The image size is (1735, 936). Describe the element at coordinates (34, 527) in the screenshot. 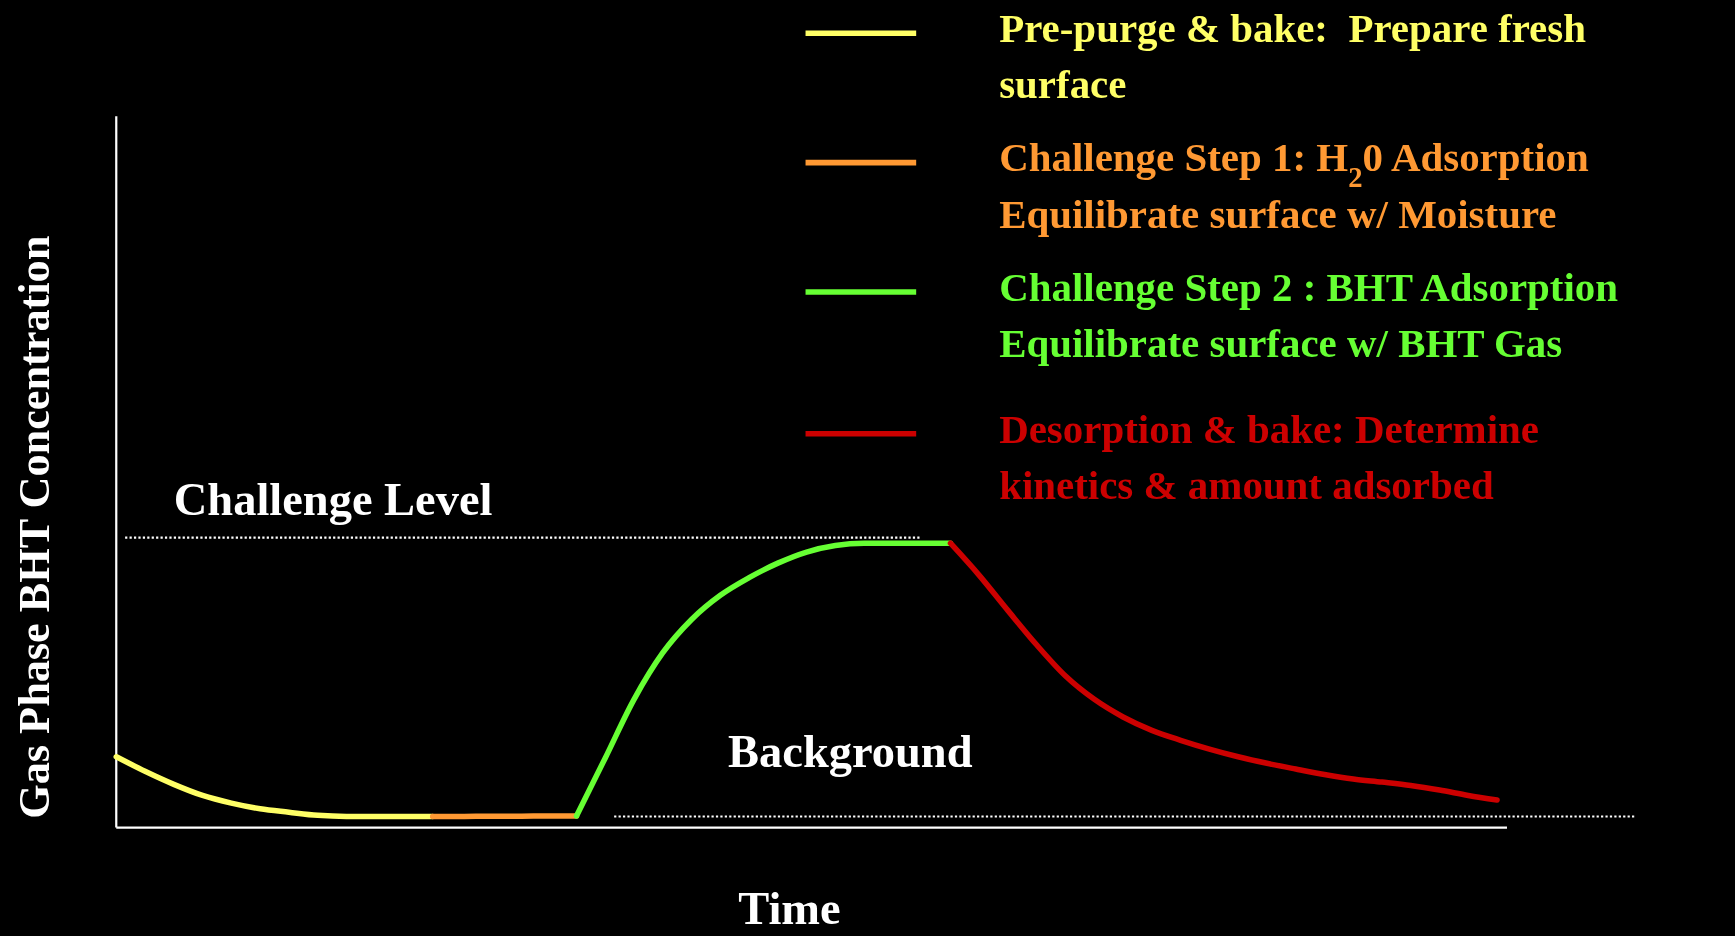

I see `y-axis-title: Gas Phase BHT Concentration` at that location.